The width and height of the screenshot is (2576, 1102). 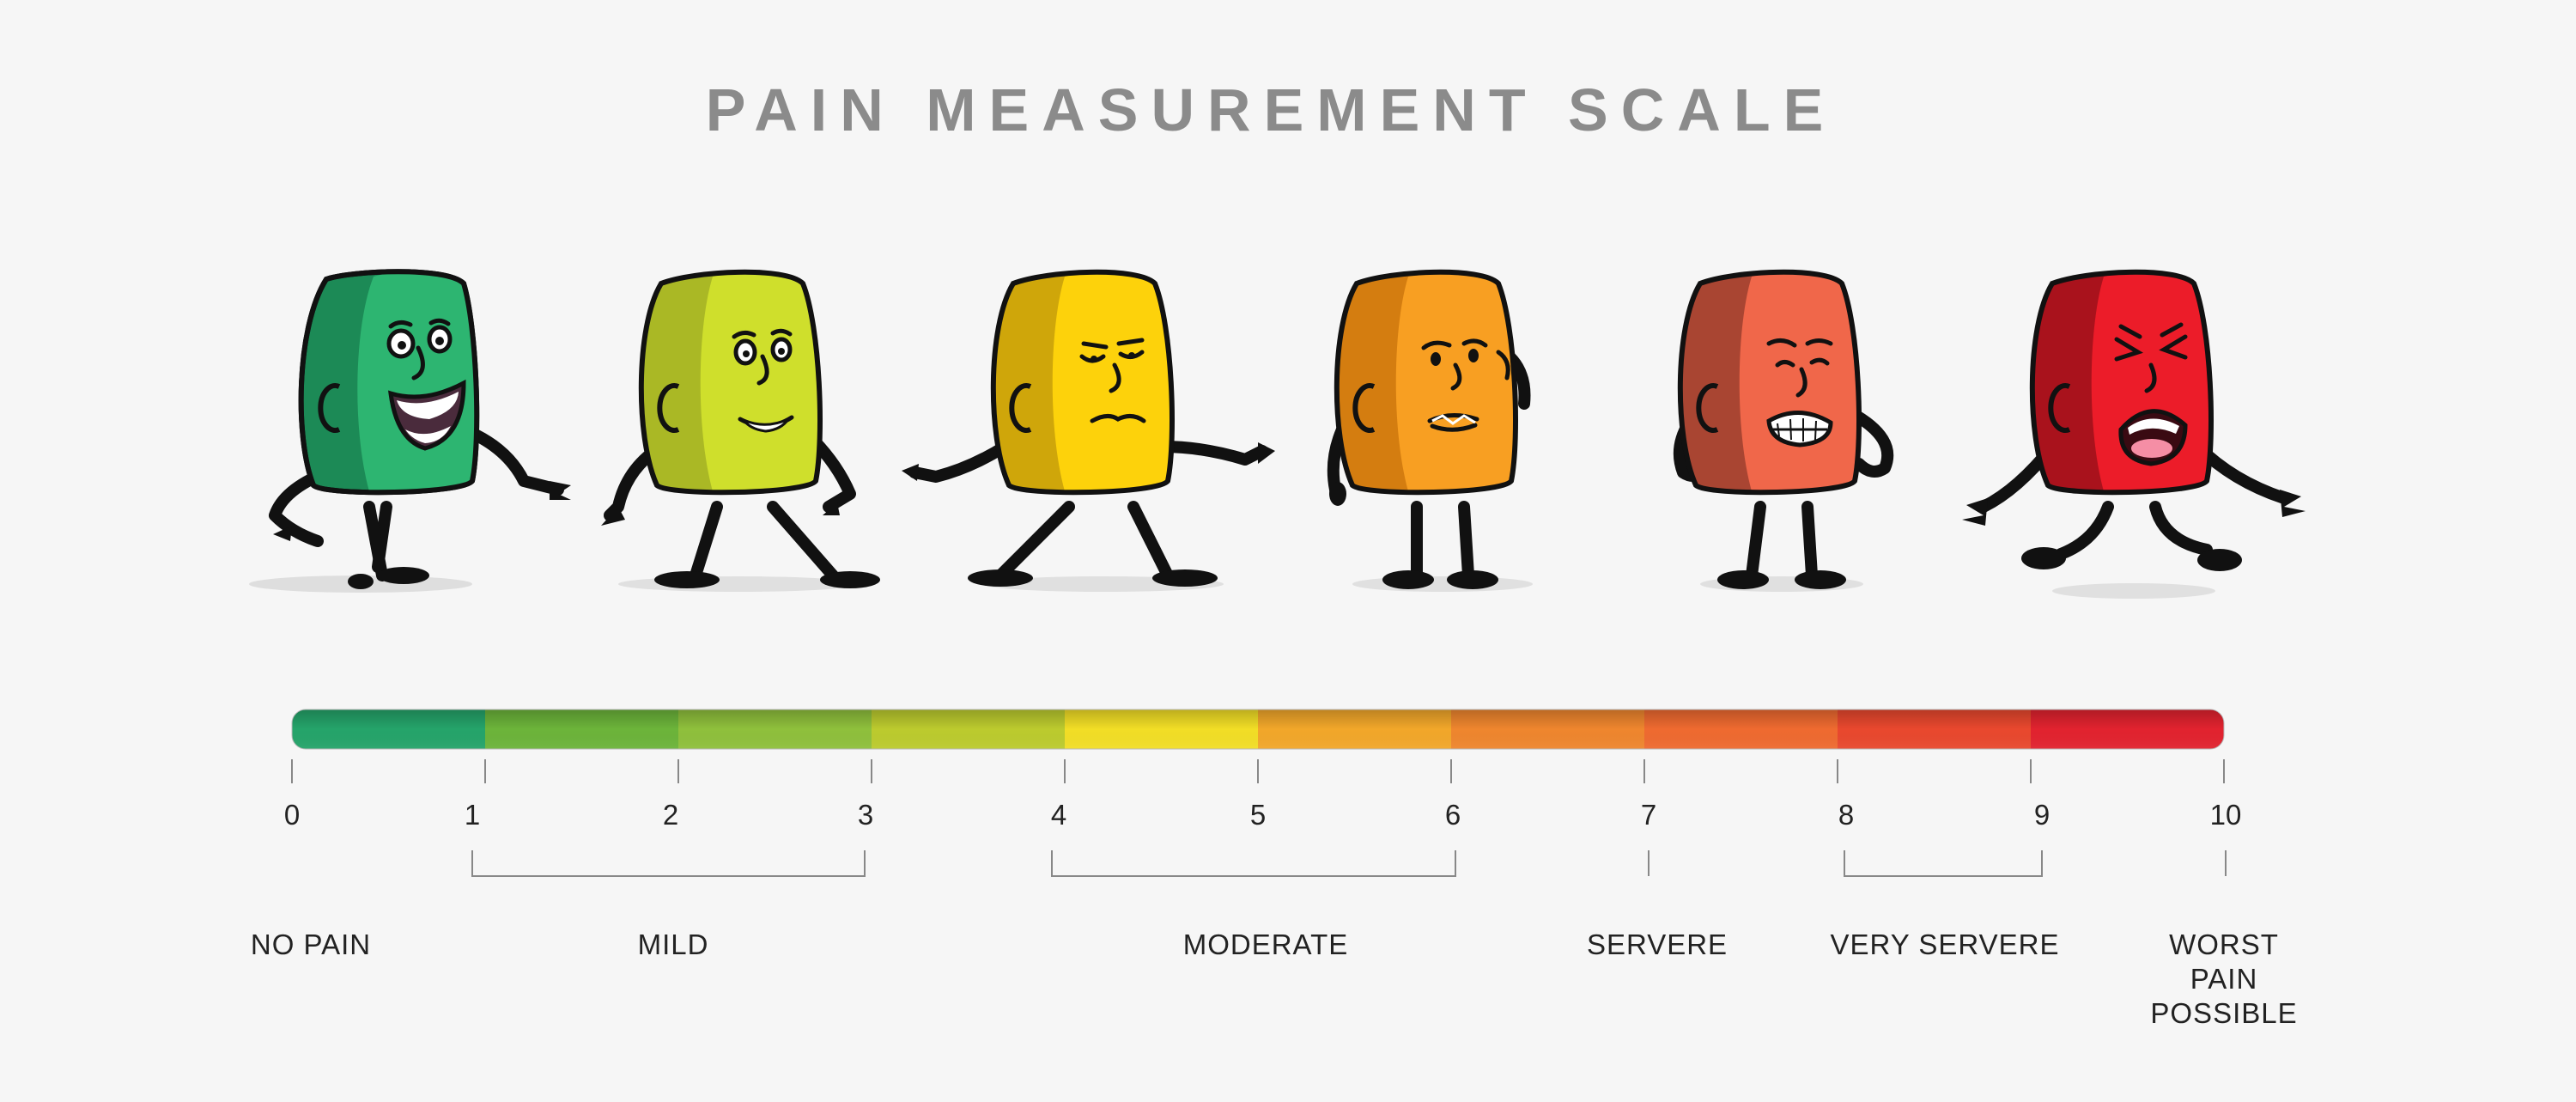 I want to click on category-mild: MILD, so click(x=673, y=944).